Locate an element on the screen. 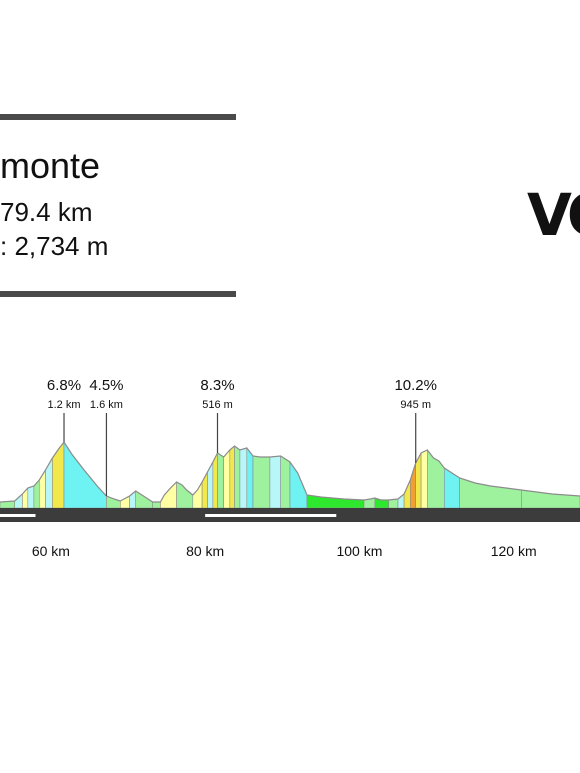 The image size is (580, 773). climb-grade-label: 6.8% is located at coordinates (64, 385).